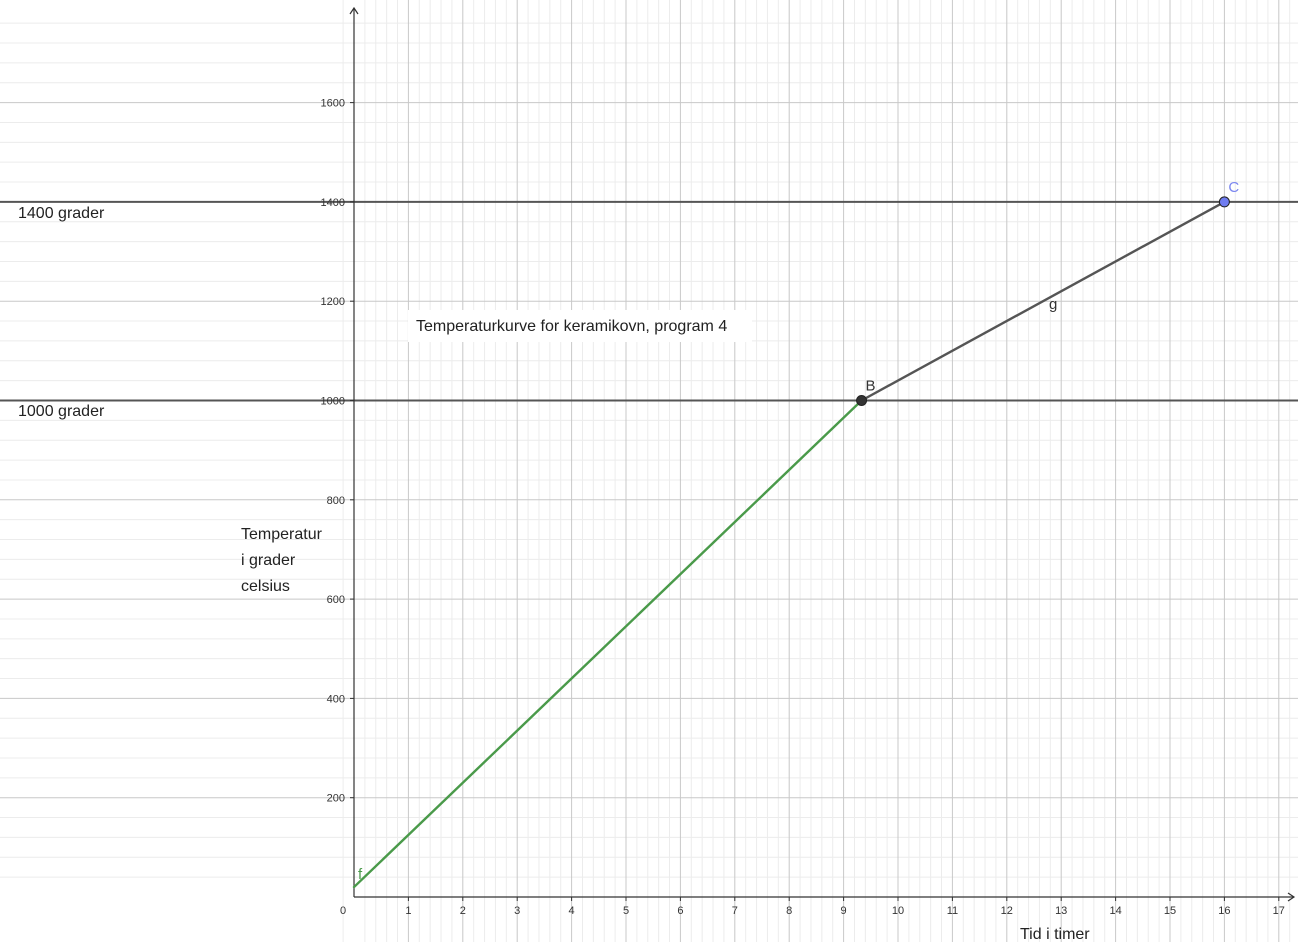 This screenshot has height=942, width=1298. What do you see at coordinates (1043, 301) in the screenshot?
I see `series-line-g` at bounding box center [1043, 301].